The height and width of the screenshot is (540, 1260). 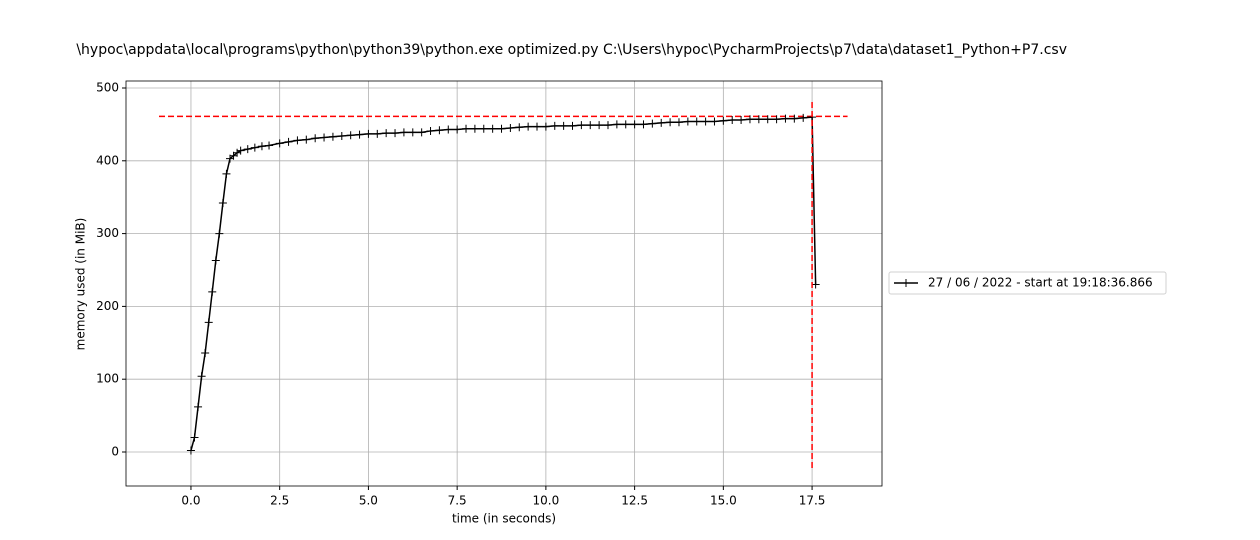 I want to click on legend-marker, so click(x=906, y=283).